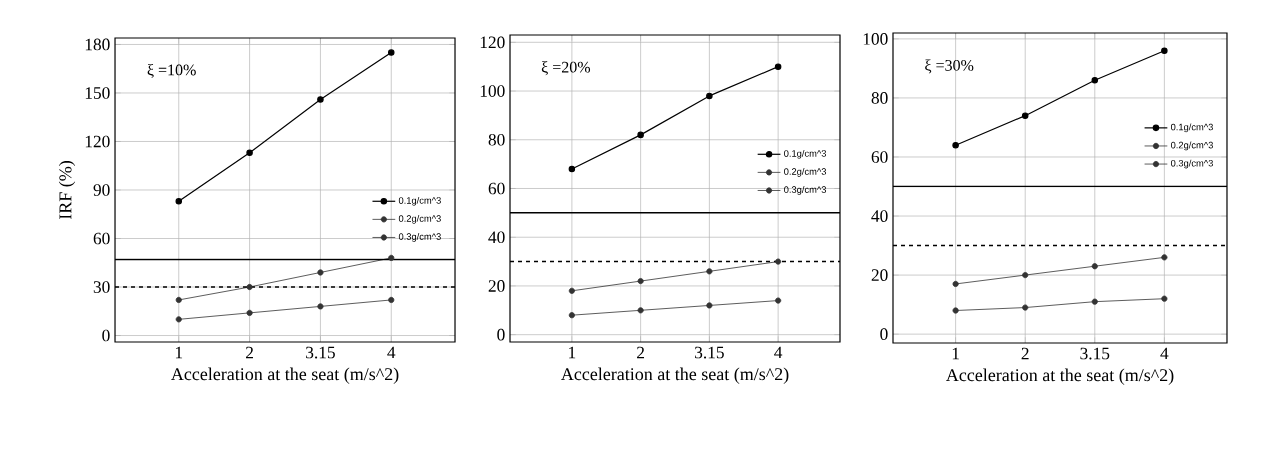 This screenshot has width=1272, height=457. What do you see at coordinates (949, 66) in the screenshot?
I see `annotation: ξ =30%` at bounding box center [949, 66].